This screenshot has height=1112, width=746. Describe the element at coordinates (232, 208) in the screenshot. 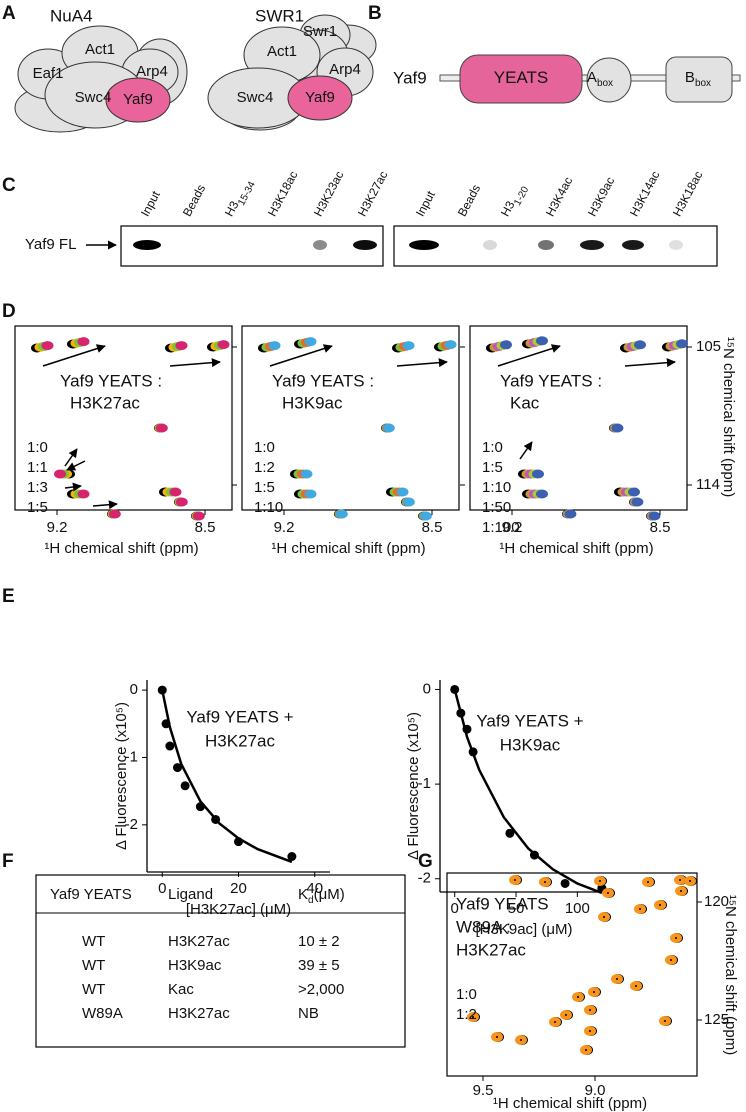

I see `text: H3` at that location.